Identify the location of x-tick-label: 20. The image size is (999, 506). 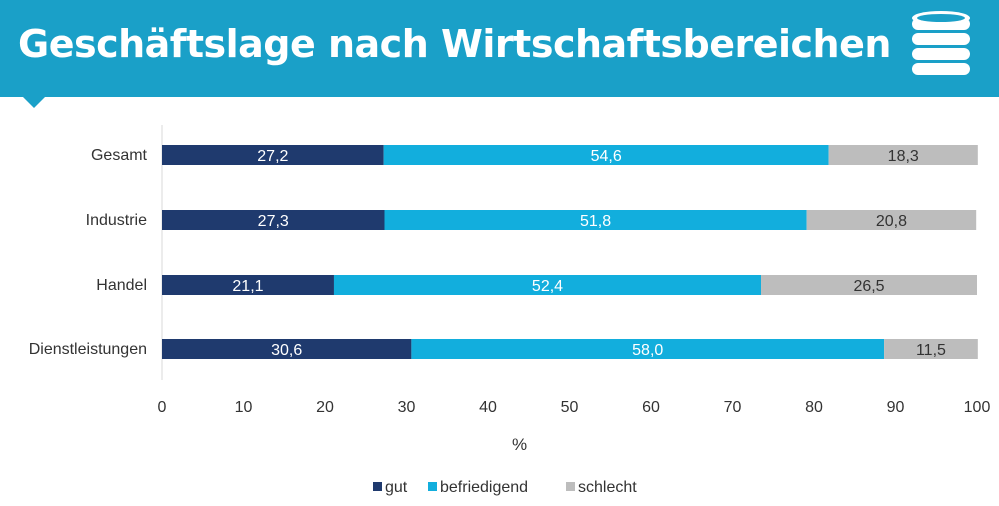
(325, 407).